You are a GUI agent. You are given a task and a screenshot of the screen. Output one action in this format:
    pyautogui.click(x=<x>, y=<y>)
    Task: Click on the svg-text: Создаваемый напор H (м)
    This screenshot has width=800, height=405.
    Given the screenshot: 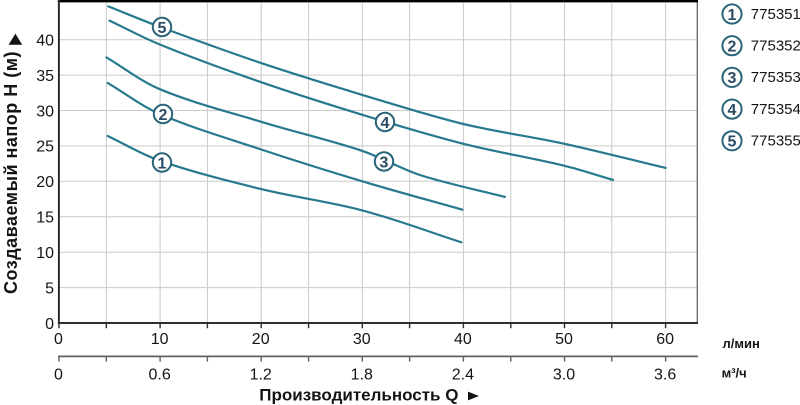 What is the action you would take?
    pyautogui.click(x=11, y=172)
    